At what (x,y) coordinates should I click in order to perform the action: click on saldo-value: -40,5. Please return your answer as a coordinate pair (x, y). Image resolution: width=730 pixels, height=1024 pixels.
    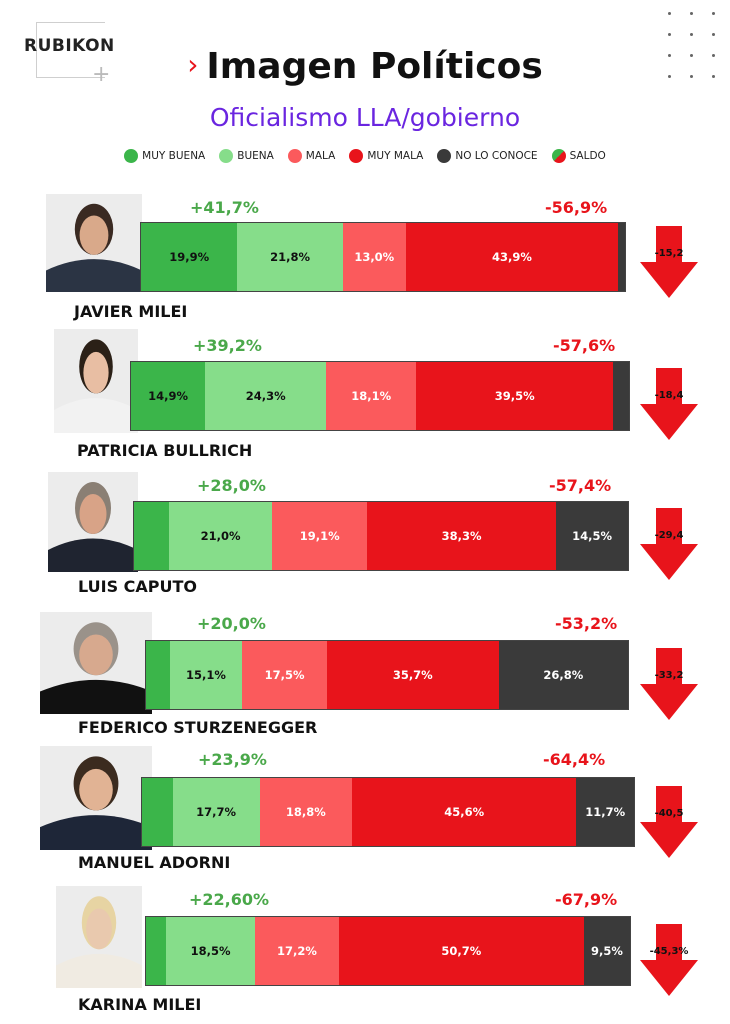
    Looking at the image, I should click on (669, 813).